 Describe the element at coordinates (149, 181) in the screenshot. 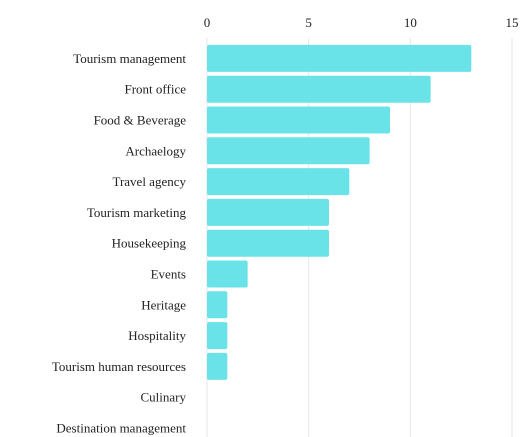

I see `category-label: Travel agency` at that location.